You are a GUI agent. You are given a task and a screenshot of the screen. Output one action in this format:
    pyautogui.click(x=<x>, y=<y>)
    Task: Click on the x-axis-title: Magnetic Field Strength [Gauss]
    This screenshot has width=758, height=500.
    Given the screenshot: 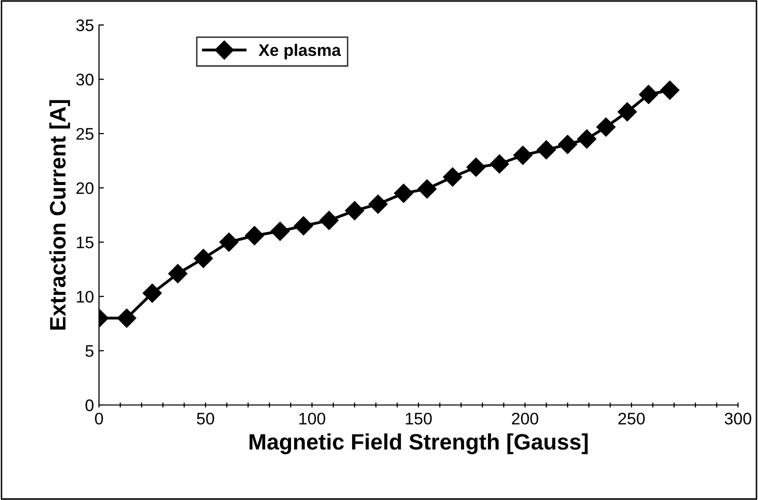 What is the action you would take?
    pyautogui.click(x=419, y=443)
    